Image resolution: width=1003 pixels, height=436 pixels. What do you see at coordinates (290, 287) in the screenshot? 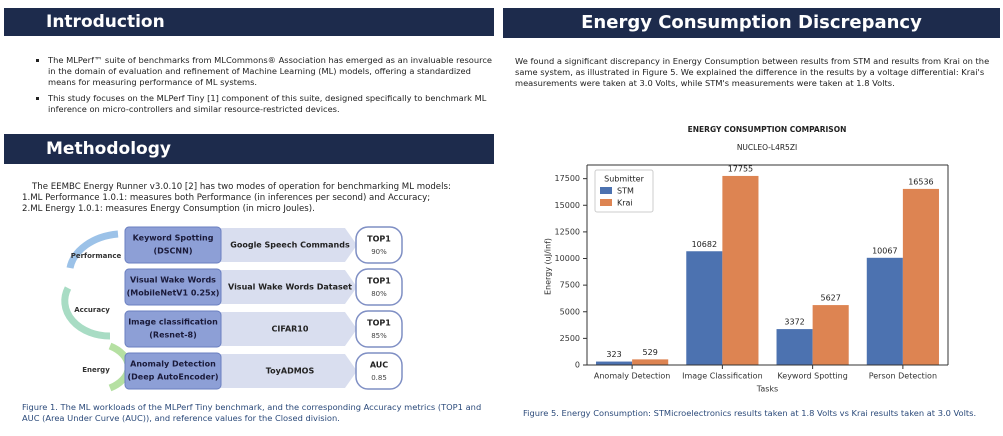
I see `dataset-name: Visual Wake Words Dataset` at bounding box center [290, 287].